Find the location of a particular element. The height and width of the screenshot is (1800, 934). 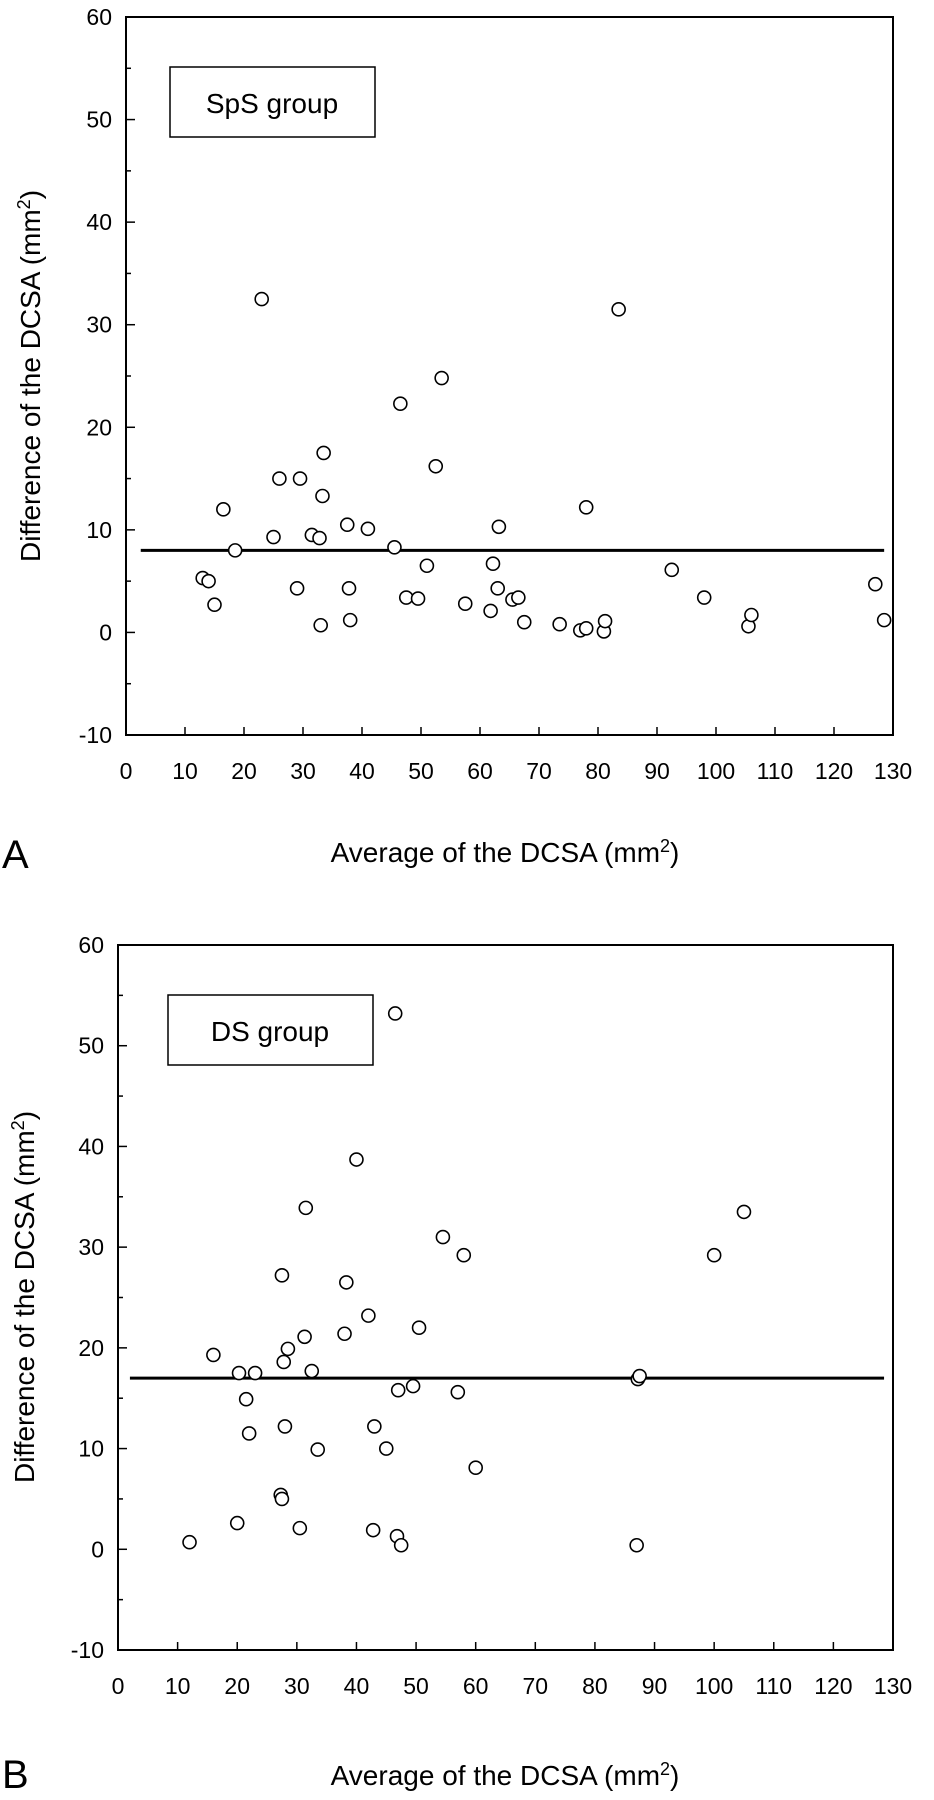

x-tick-label: 30 is located at coordinates (303, 771).